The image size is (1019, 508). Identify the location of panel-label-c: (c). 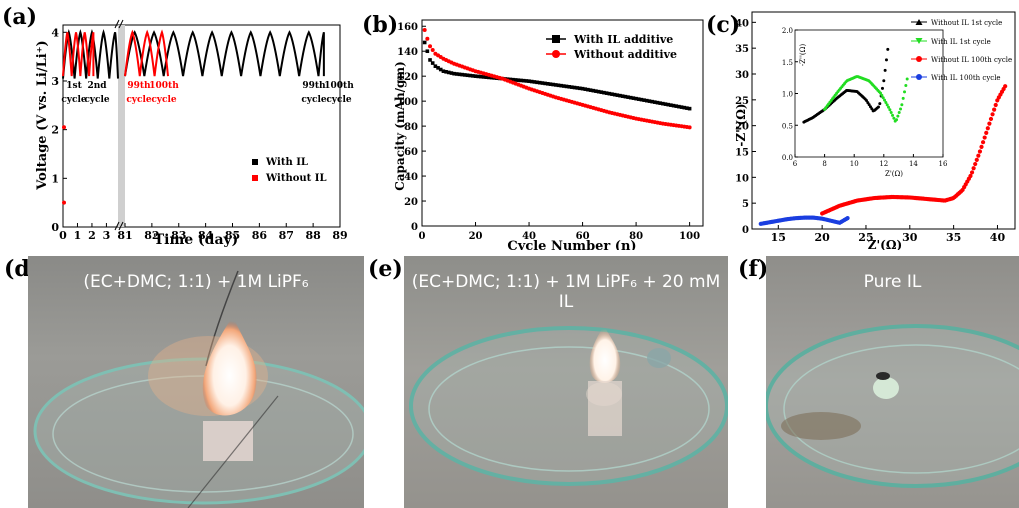
(723, 25).